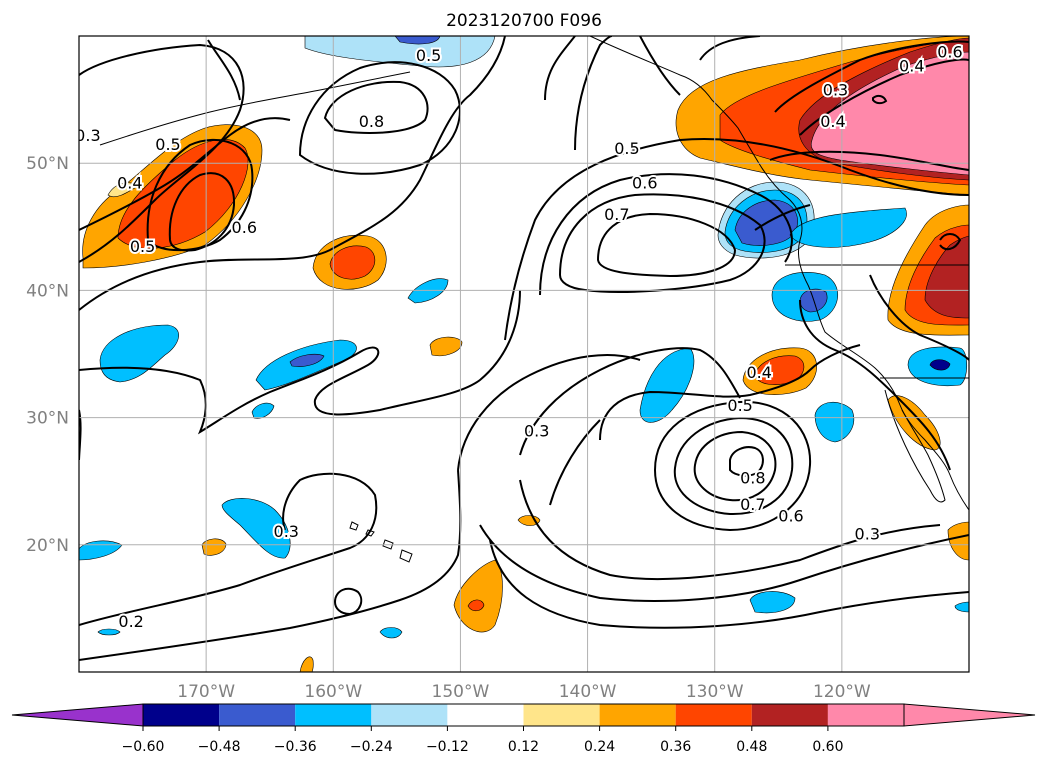 This screenshot has width=1047, height=765. I want to click on colorbar-tick-label: −0.12, so click(447, 747).